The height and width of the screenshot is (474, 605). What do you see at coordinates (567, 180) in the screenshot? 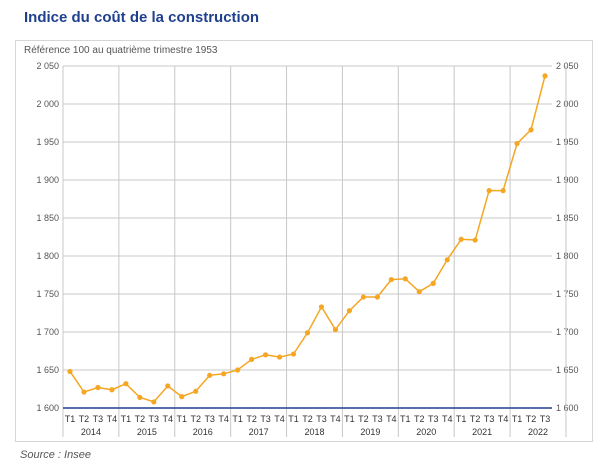
I see `y-tick-label-right: 1 900` at bounding box center [567, 180].